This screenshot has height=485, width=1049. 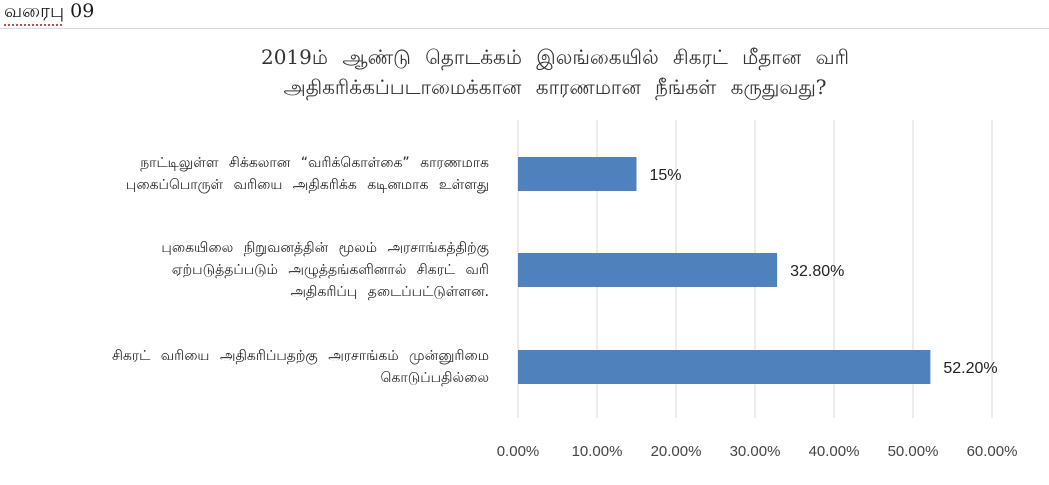 What do you see at coordinates (755, 451) in the screenshot?
I see `x-tick-label: 30.00%` at bounding box center [755, 451].